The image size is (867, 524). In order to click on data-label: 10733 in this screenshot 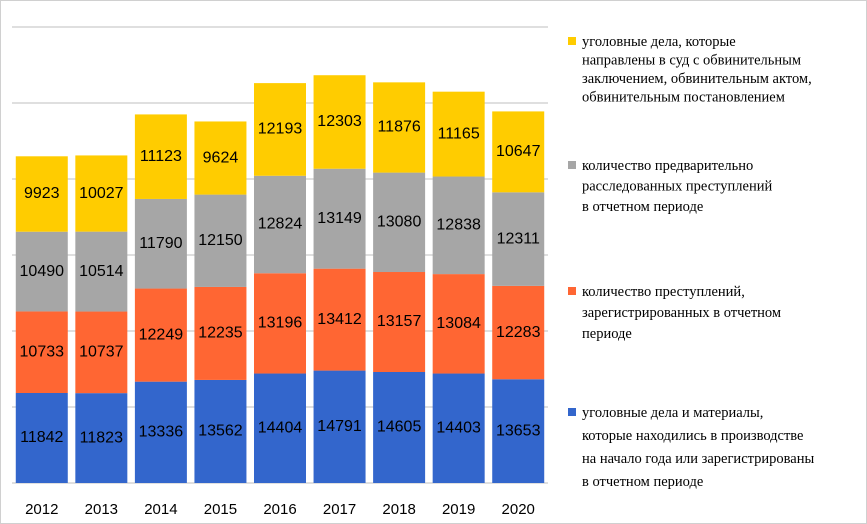, I will do `click(42, 351)`.